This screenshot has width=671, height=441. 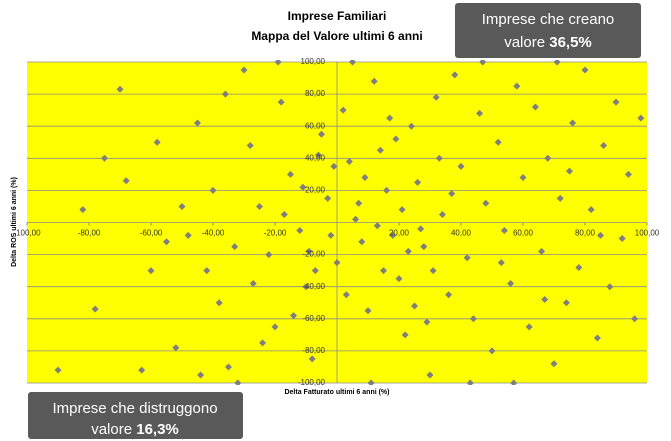 I want to click on y-tick-label: 60,00, so click(x=315, y=125).